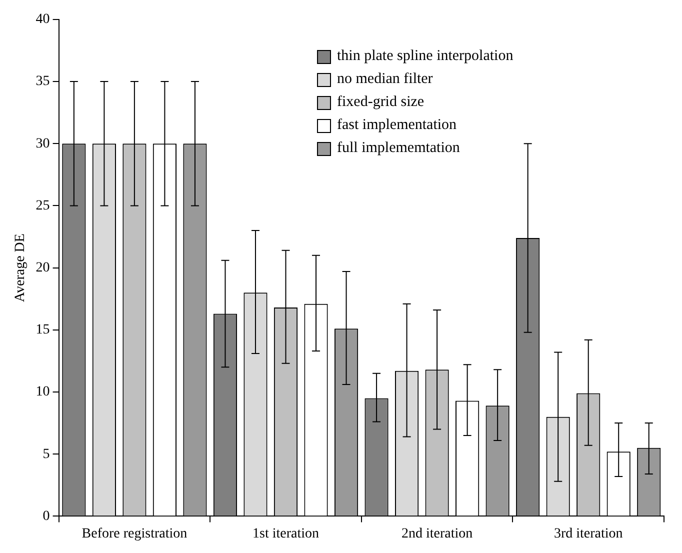  What do you see at coordinates (437, 534) in the screenshot?
I see `x-tick-label: 2nd iteration` at bounding box center [437, 534].